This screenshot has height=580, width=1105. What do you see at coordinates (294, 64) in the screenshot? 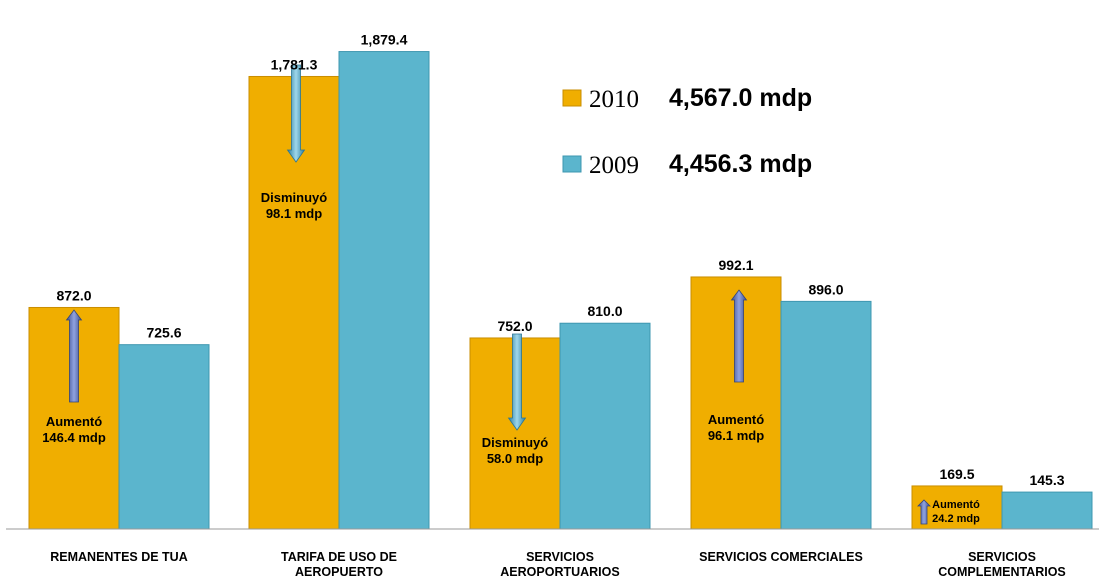
I see `value-label-2010-1: 1,781.3` at bounding box center [294, 64].